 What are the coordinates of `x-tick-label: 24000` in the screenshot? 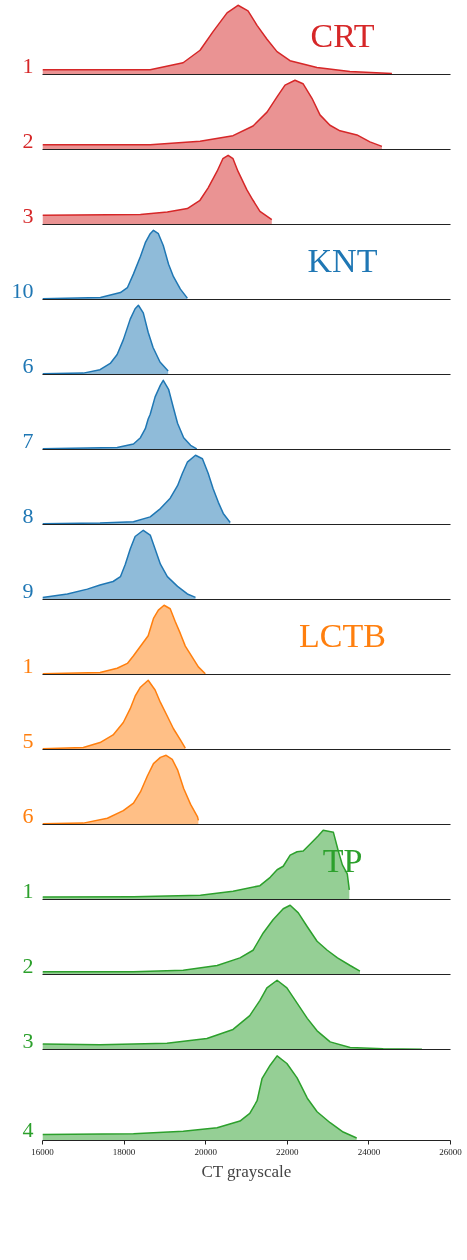 It's located at (369, 1151).